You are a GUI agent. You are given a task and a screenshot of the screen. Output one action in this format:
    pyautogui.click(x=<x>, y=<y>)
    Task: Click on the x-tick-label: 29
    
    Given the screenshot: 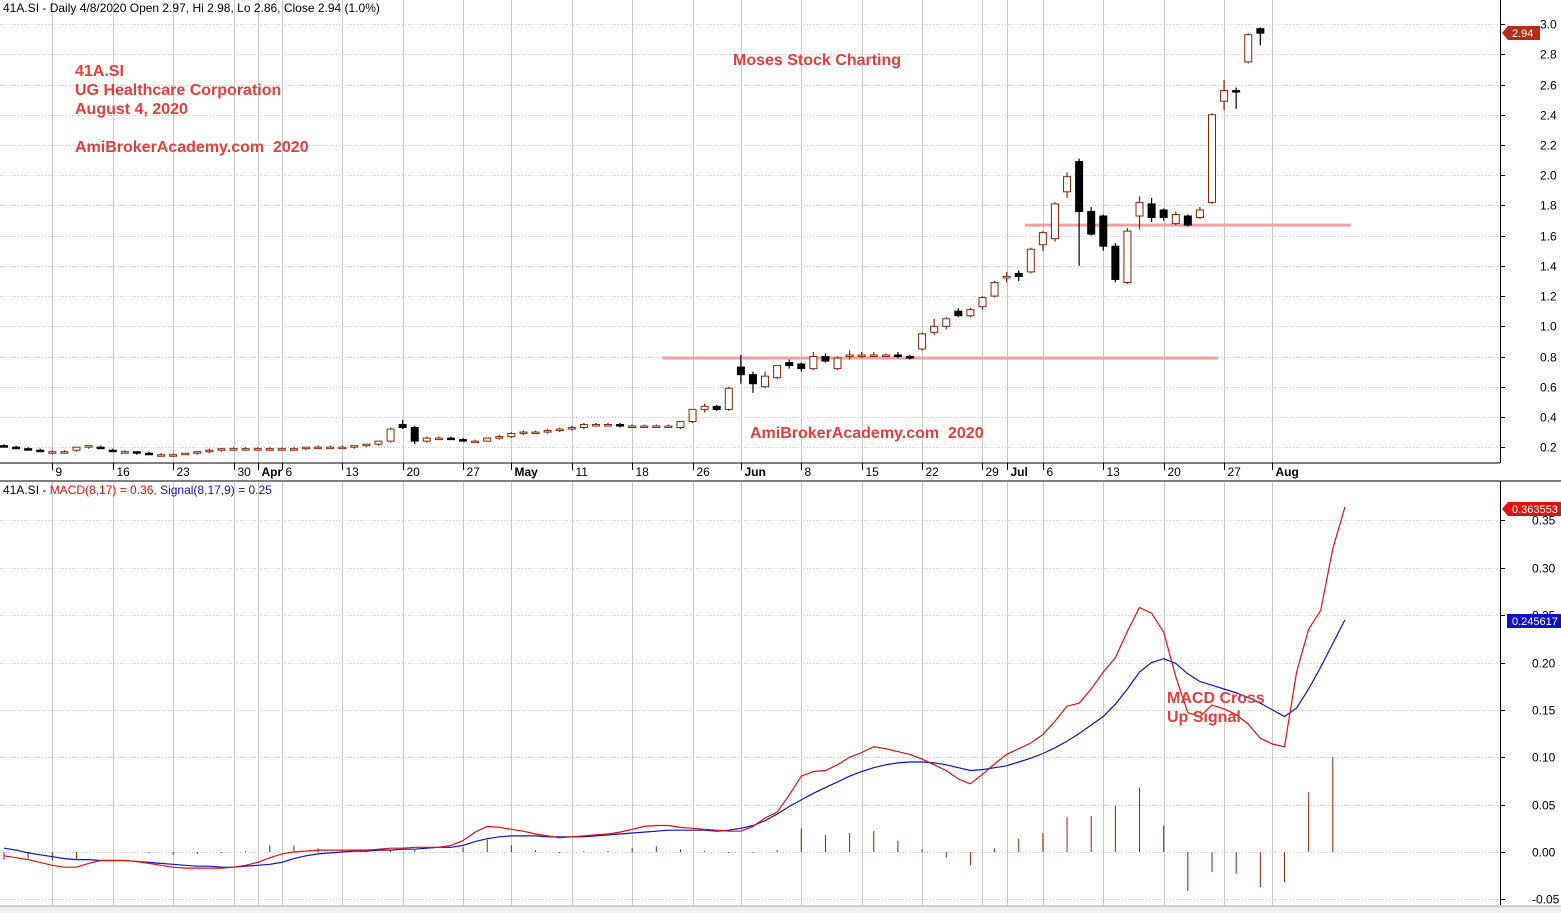 What is the action you would take?
    pyautogui.click(x=993, y=472)
    